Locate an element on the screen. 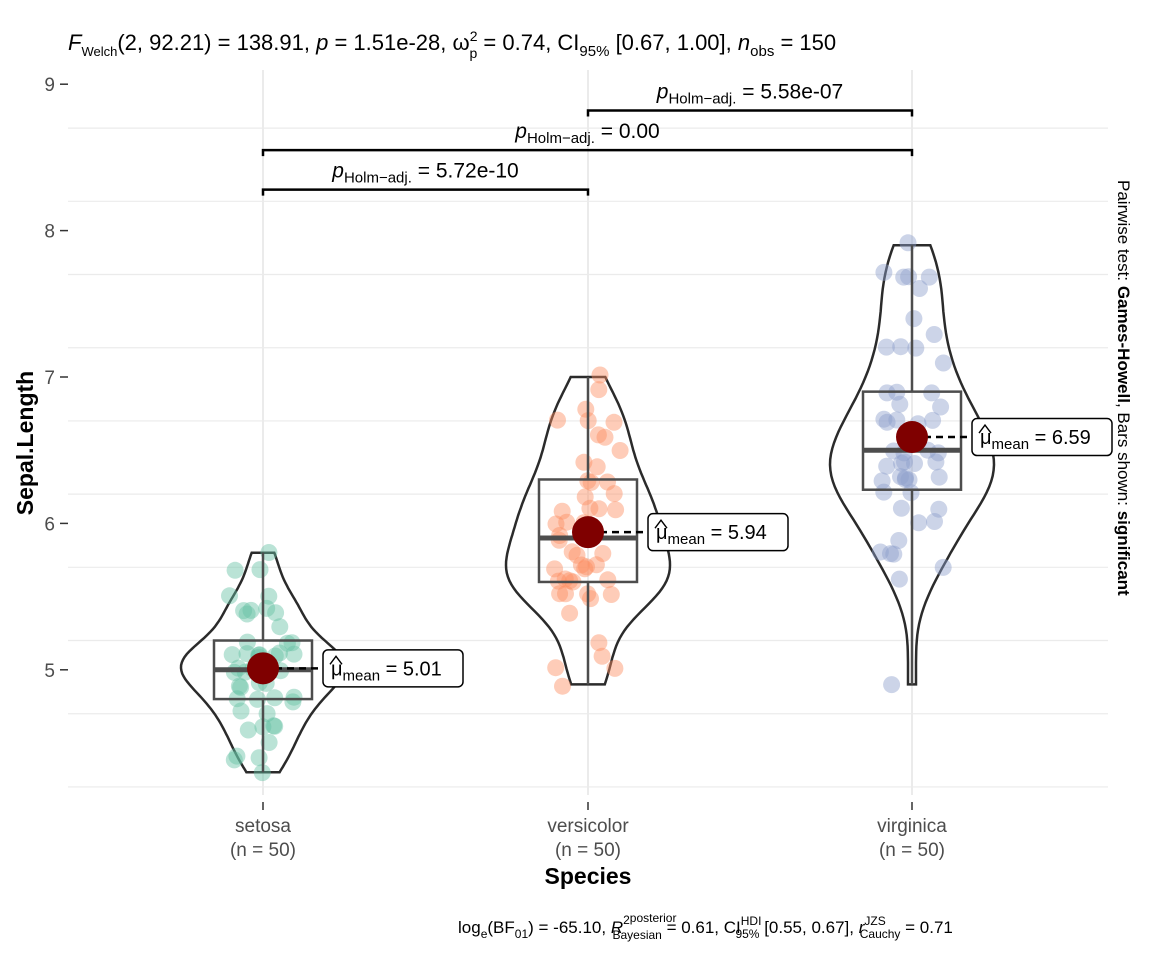 This screenshot has width=1152, height=965. y-tick-label: 6 is located at coordinates (49, 524).